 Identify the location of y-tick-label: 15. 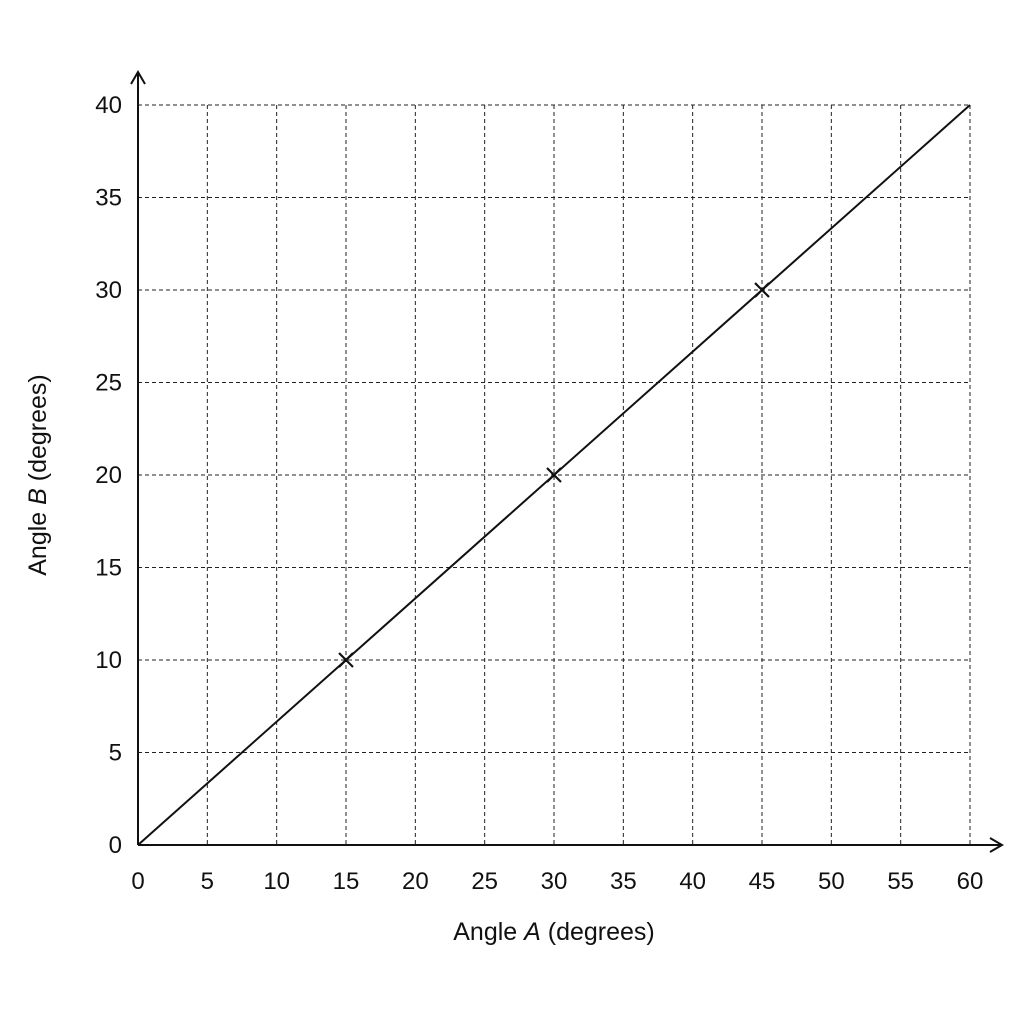
(108, 568).